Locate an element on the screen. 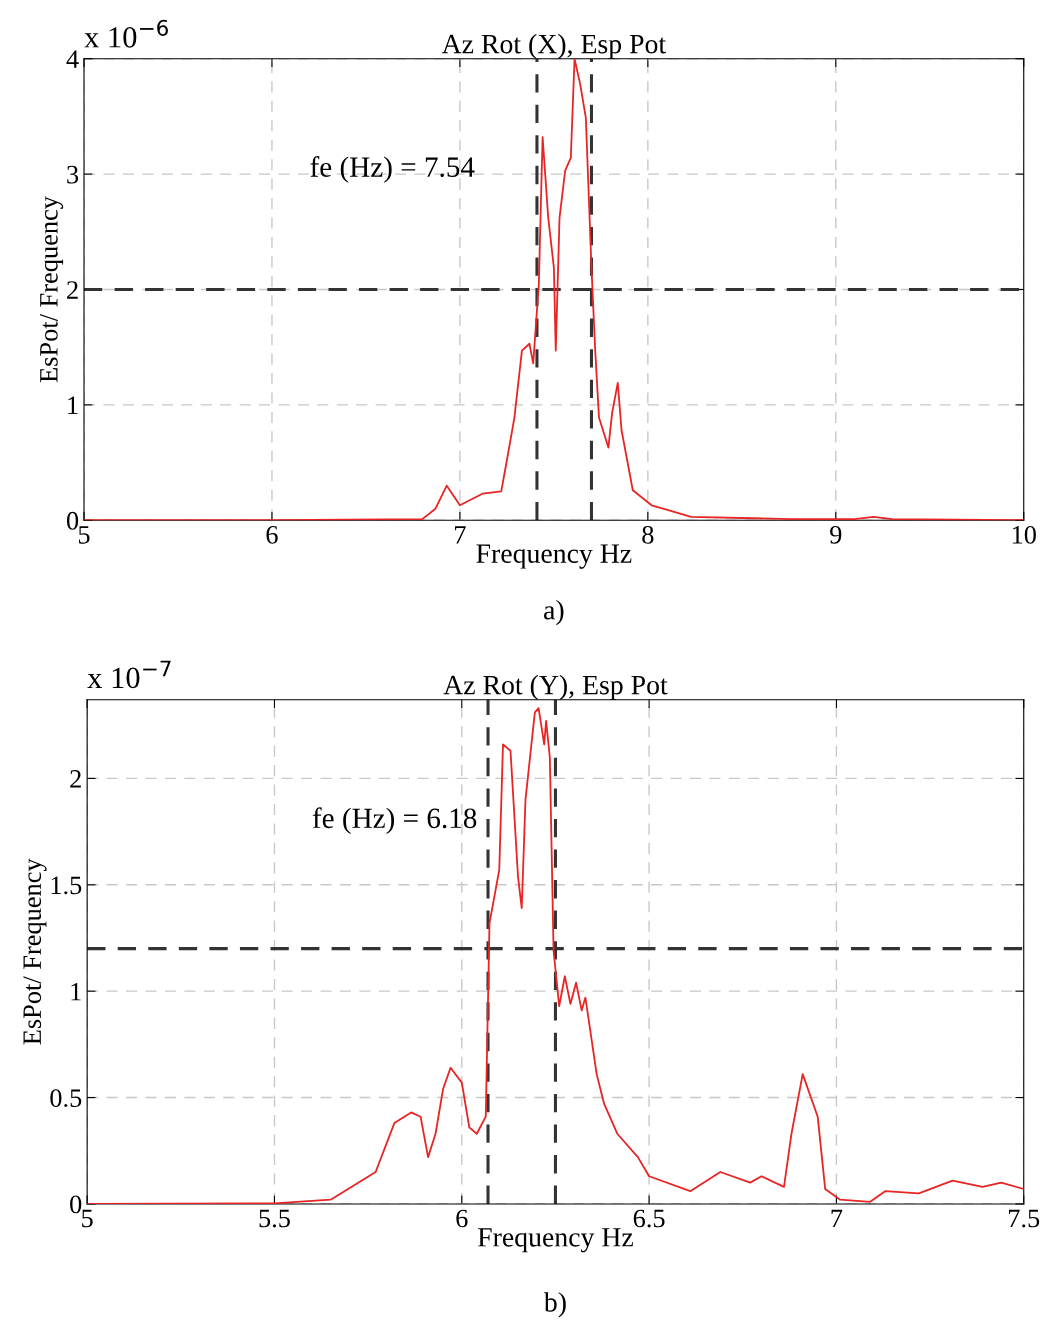 The width and height of the screenshot is (1050, 1334). text: b) is located at coordinates (554, 1305).